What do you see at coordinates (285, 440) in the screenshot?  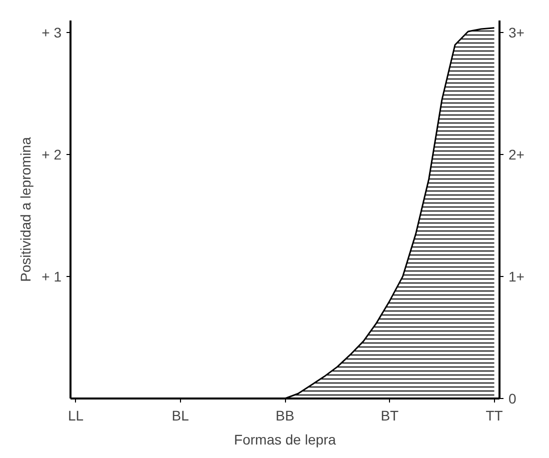 I see `x-axis-title: Formas de lepra` at bounding box center [285, 440].